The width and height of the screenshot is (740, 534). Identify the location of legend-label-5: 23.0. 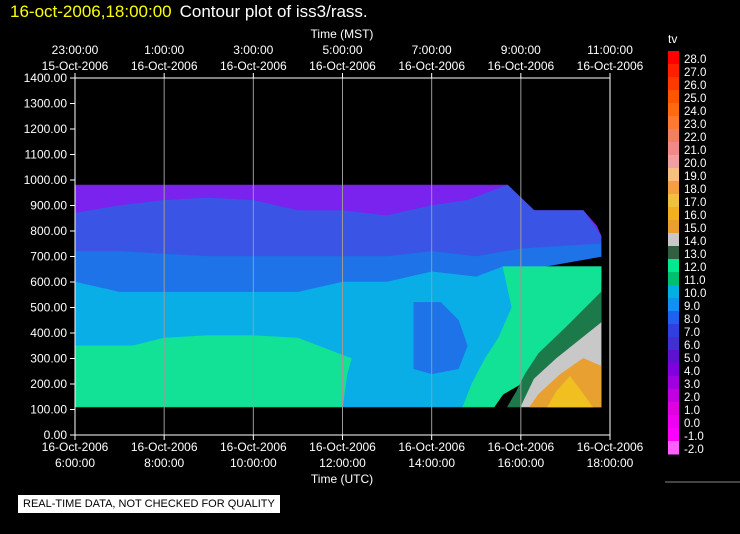
(695, 125).